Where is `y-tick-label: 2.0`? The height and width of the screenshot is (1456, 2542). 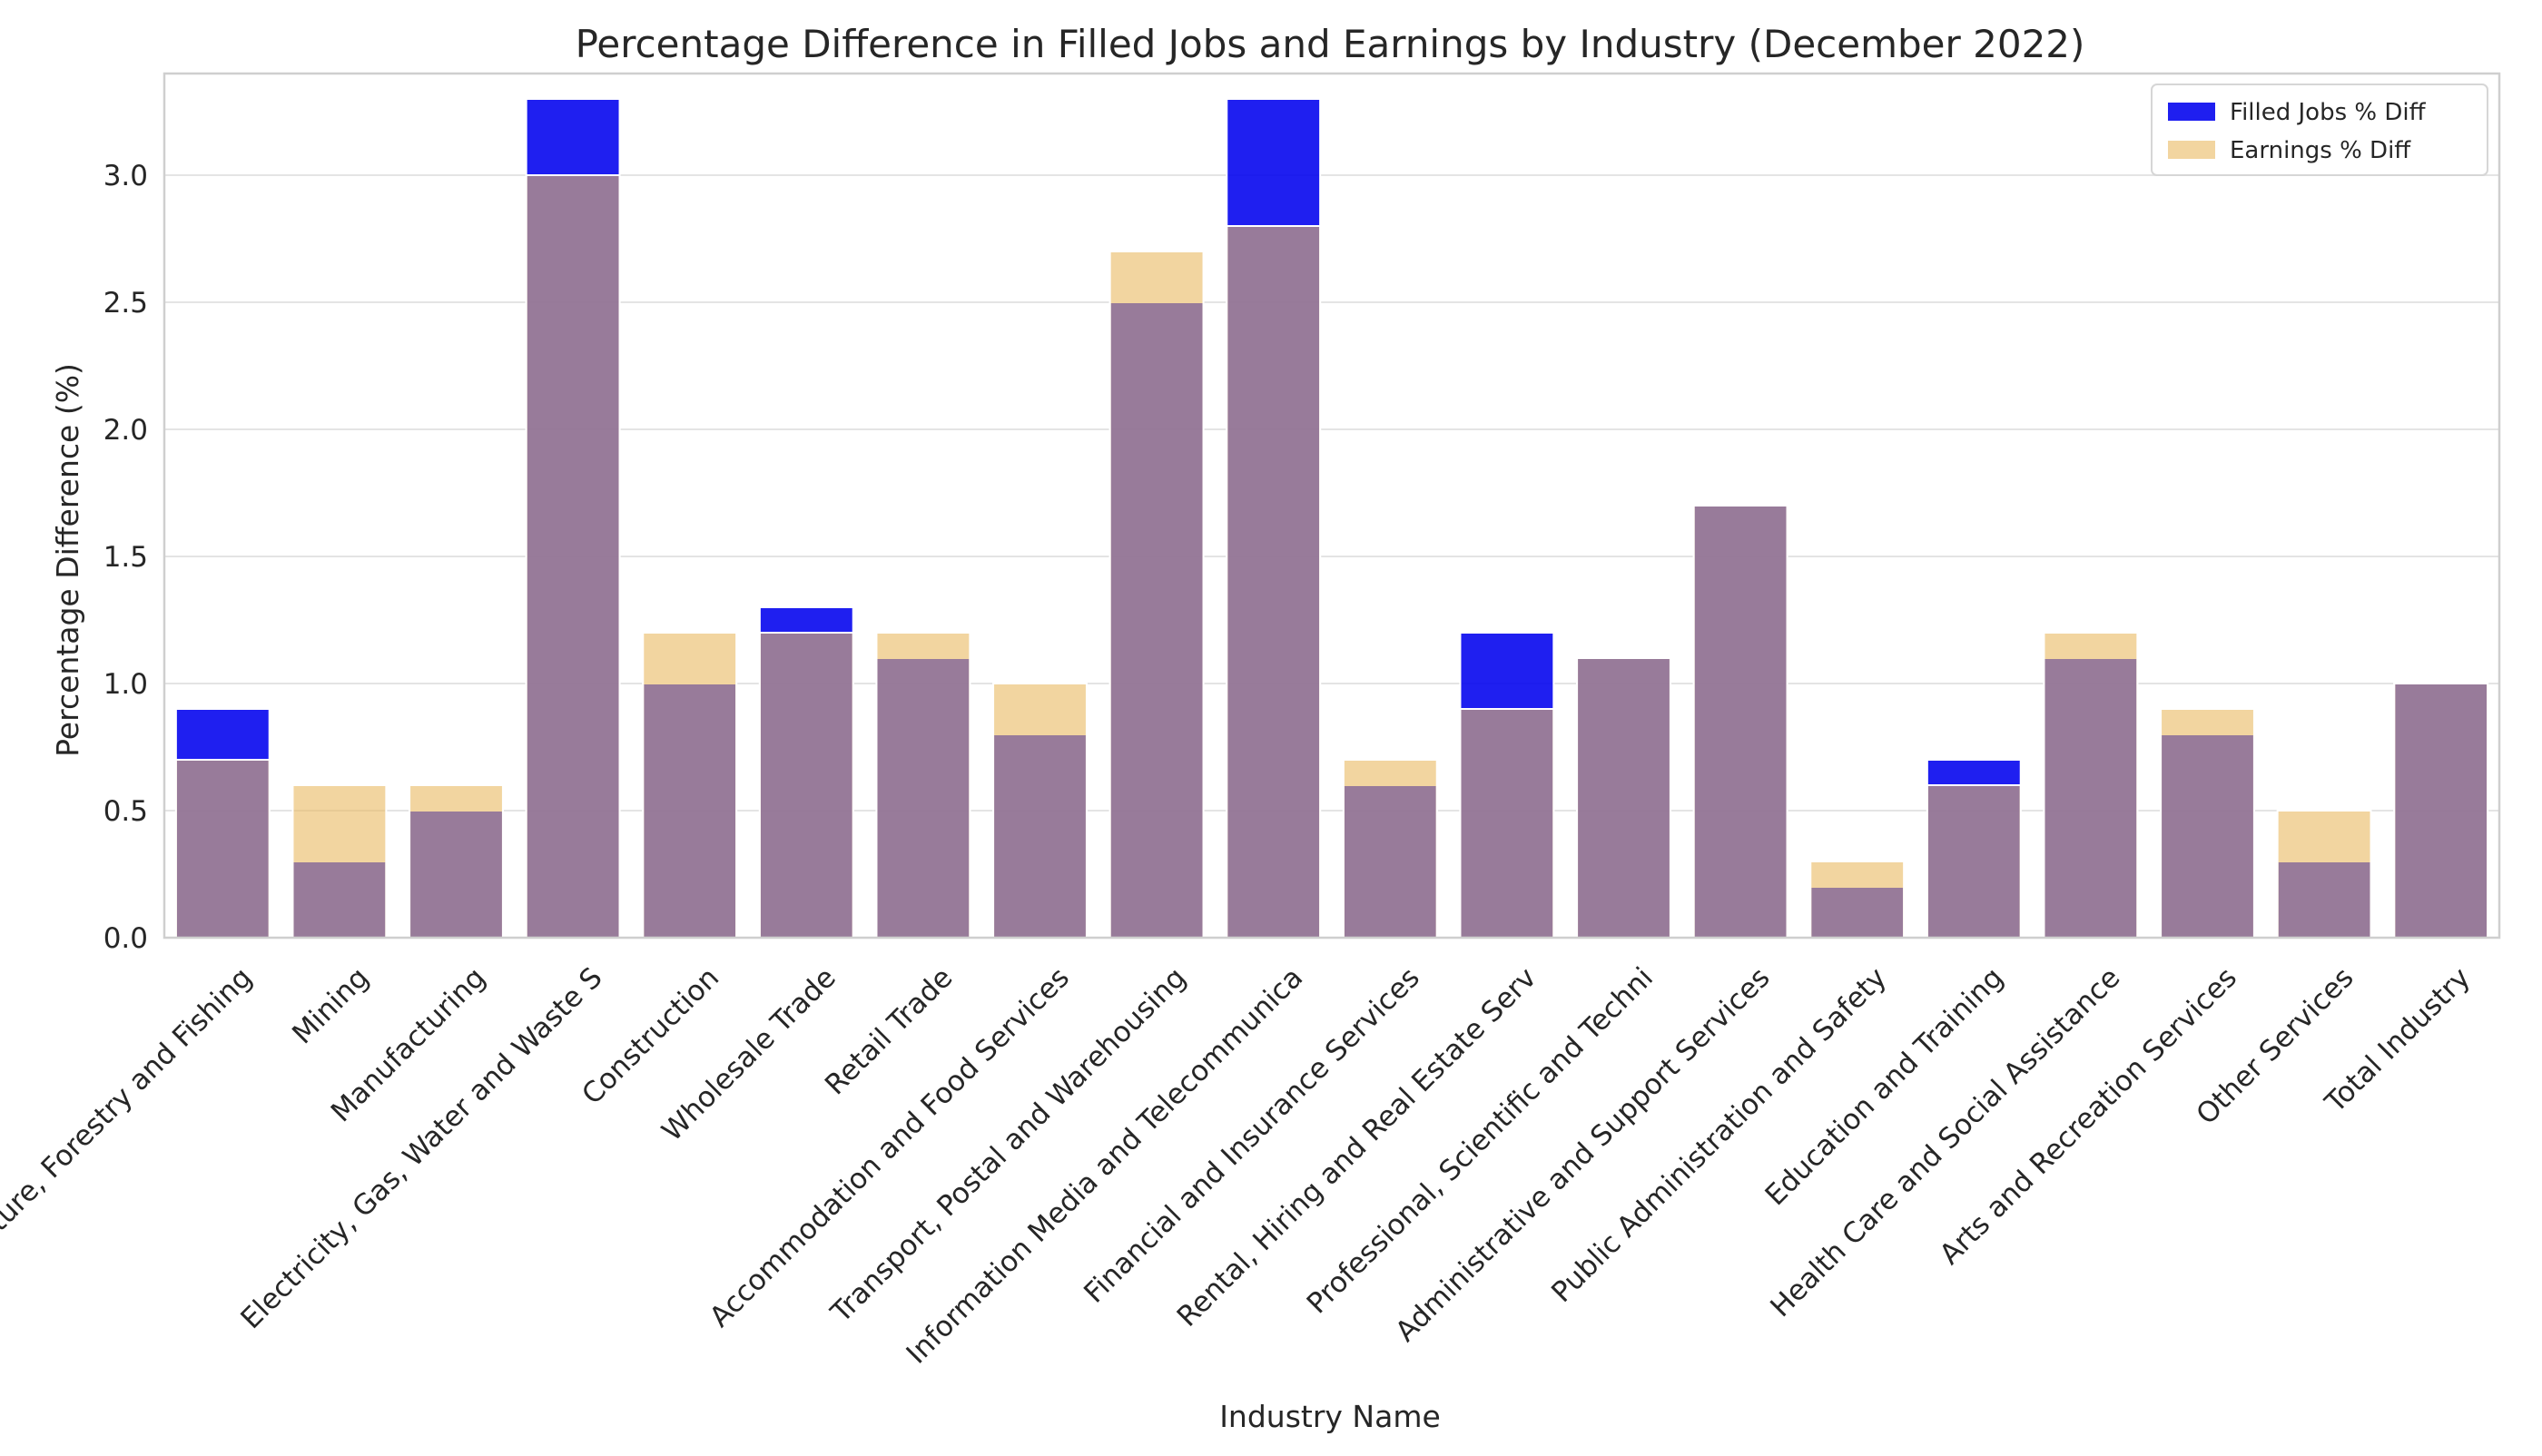 y-tick-label: 2.0 is located at coordinates (125, 430).